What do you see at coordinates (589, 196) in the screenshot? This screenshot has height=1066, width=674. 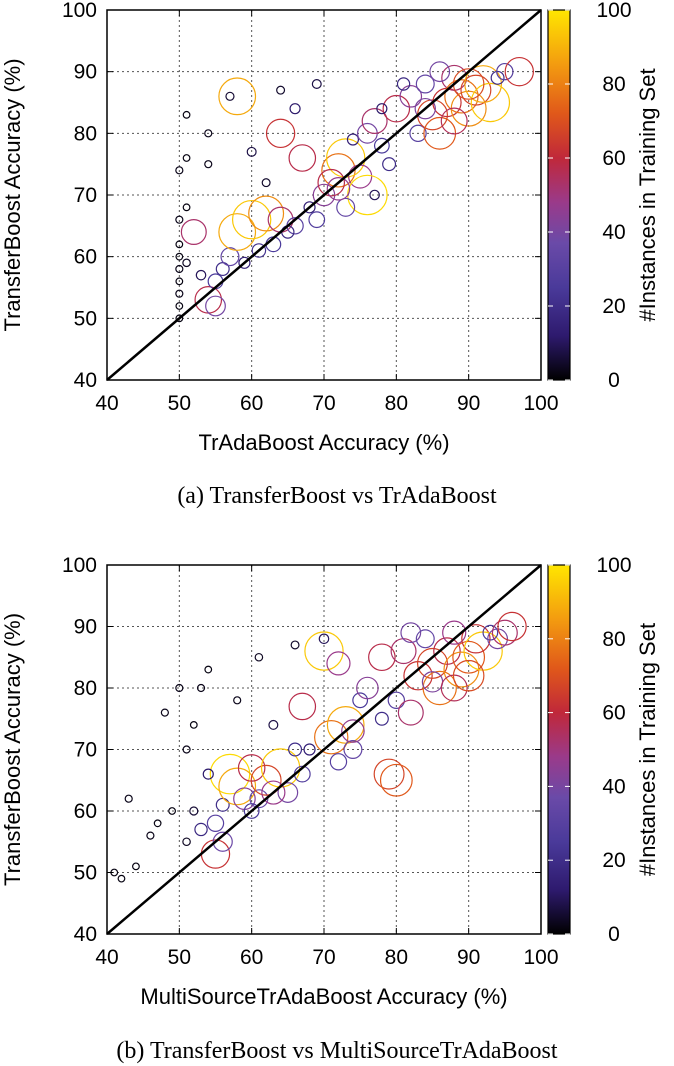 I see `panel-a-colorbar: 0 20 40 60 80 100` at bounding box center [589, 196].